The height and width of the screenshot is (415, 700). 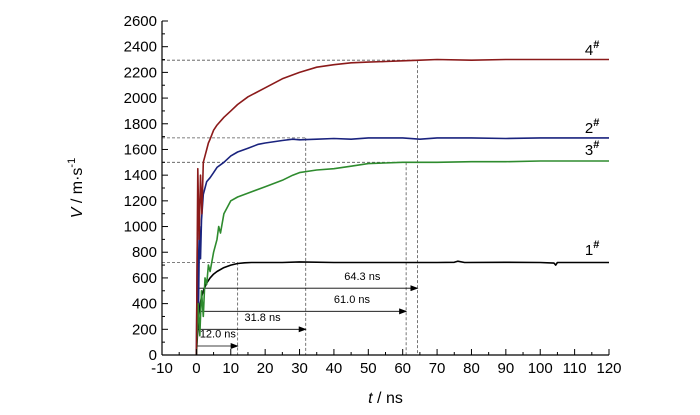 I want to click on time-arrow-label: 31.8 ns, so click(x=263, y=318).